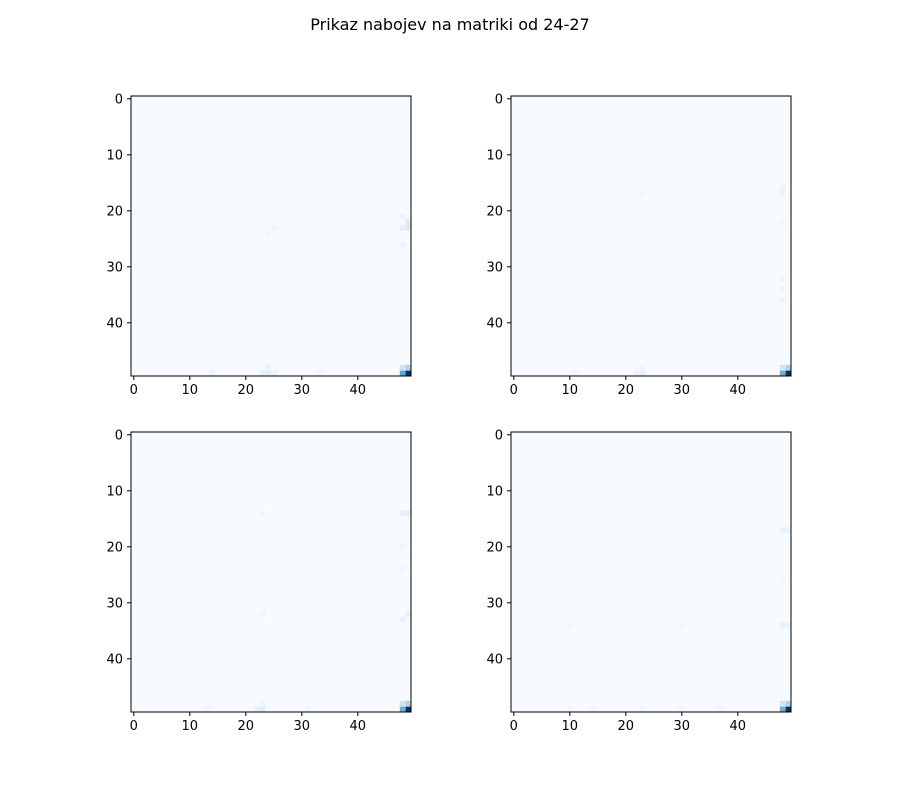  What do you see at coordinates (639, 581) in the screenshot?
I see `heatmap-panel-4: 0 10 20 30 40 0 10 20 30 40` at bounding box center [639, 581].